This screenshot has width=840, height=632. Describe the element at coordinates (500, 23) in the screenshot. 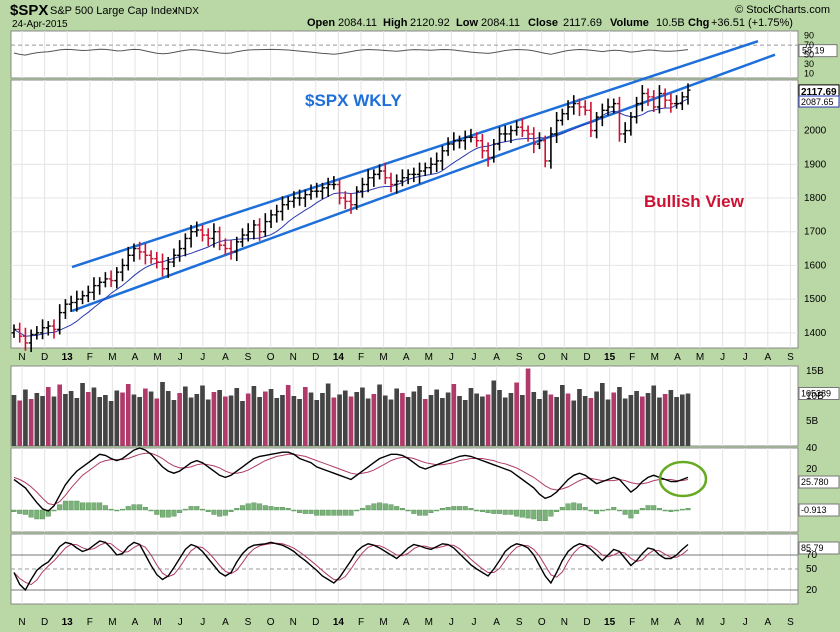

I see `low-value: 2084.11` at that location.